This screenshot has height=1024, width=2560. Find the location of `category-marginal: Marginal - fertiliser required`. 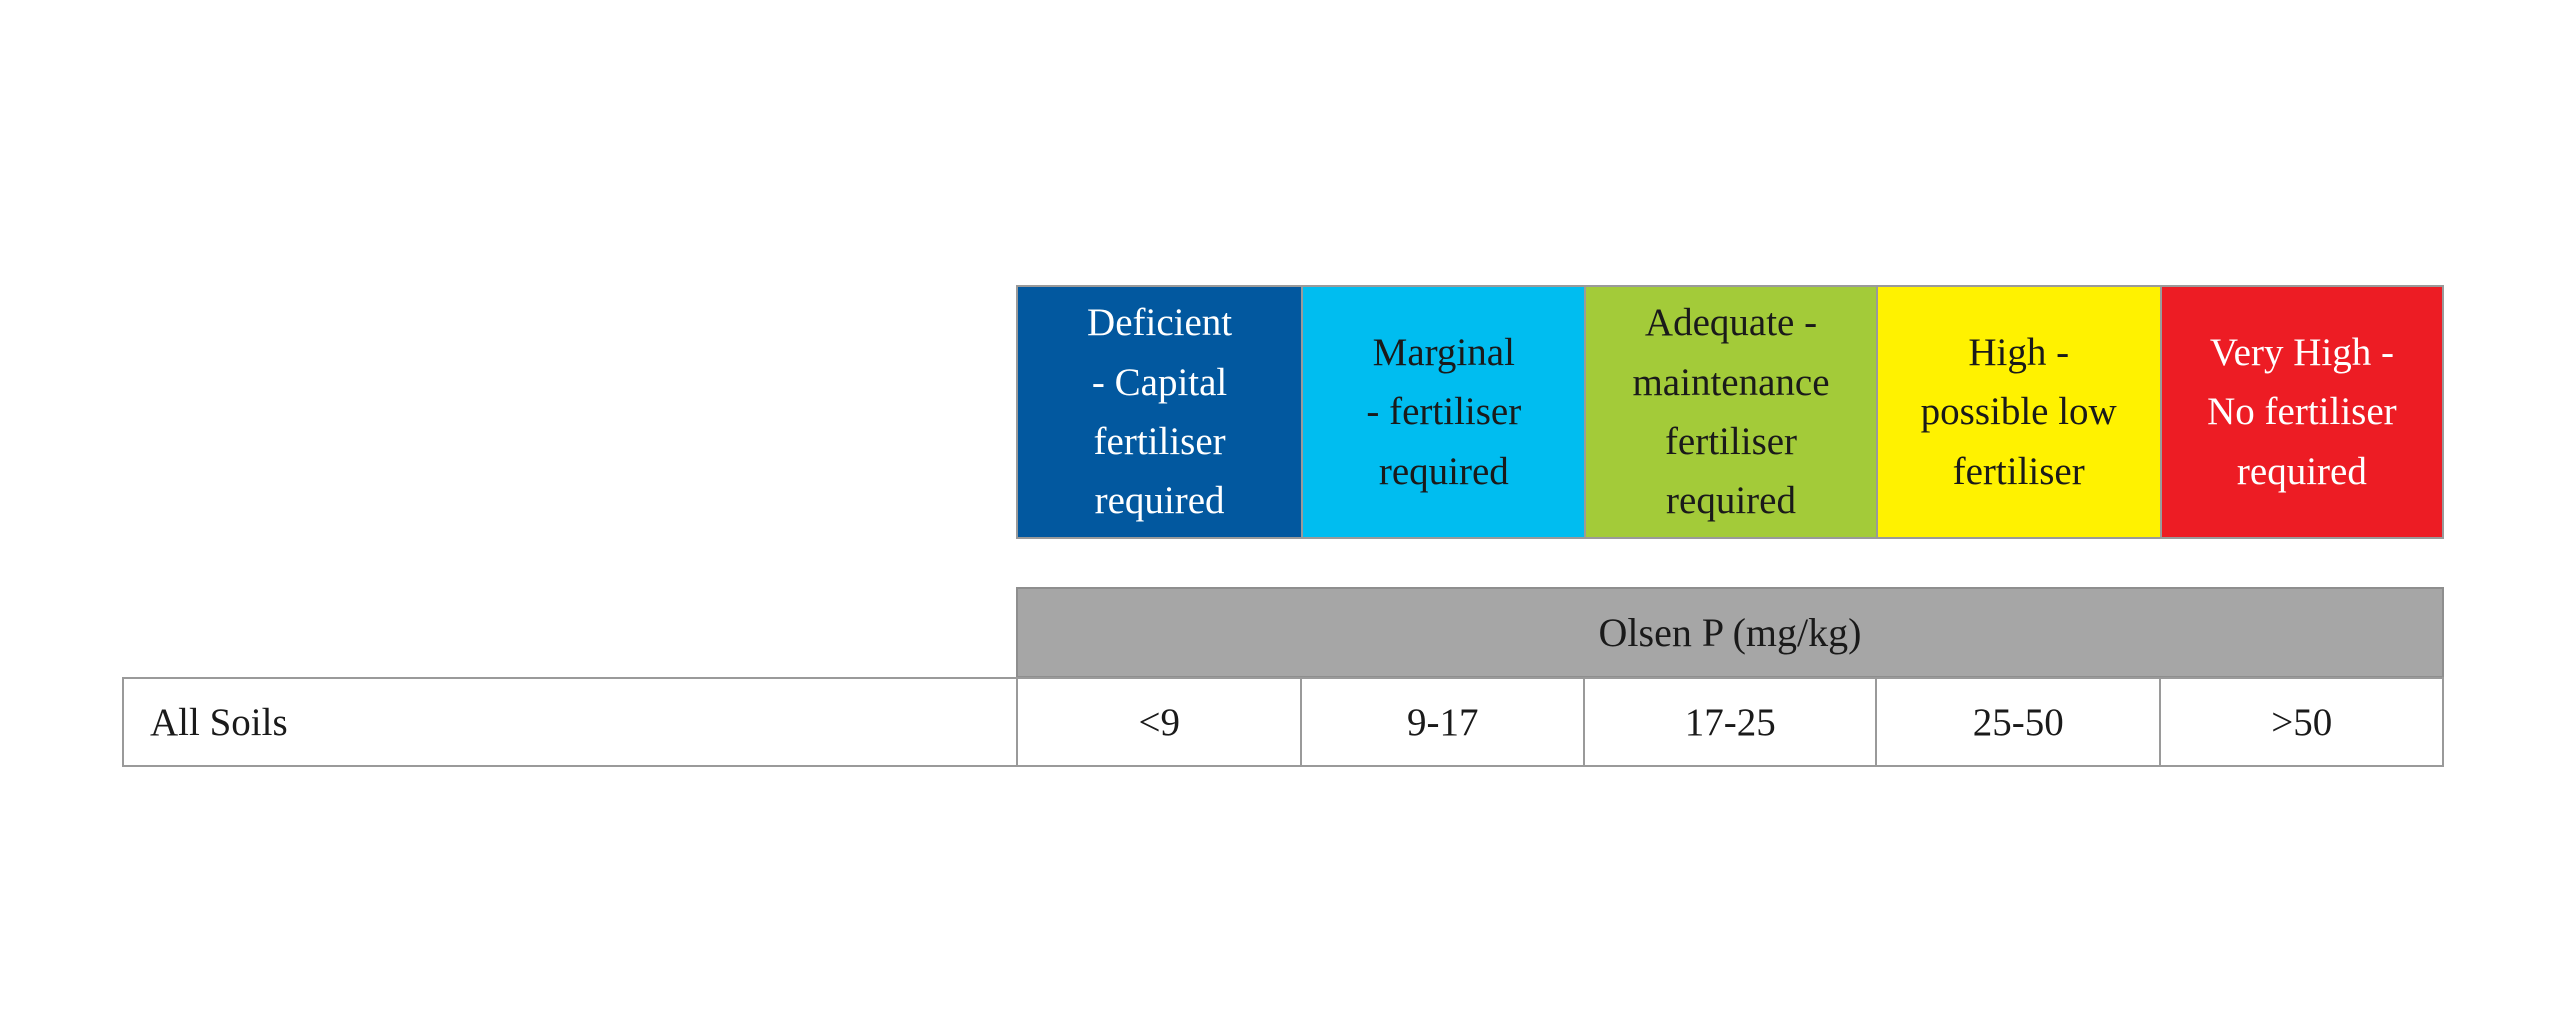

category-marginal: Marginal - fertiliser required is located at coordinates (1443, 412).